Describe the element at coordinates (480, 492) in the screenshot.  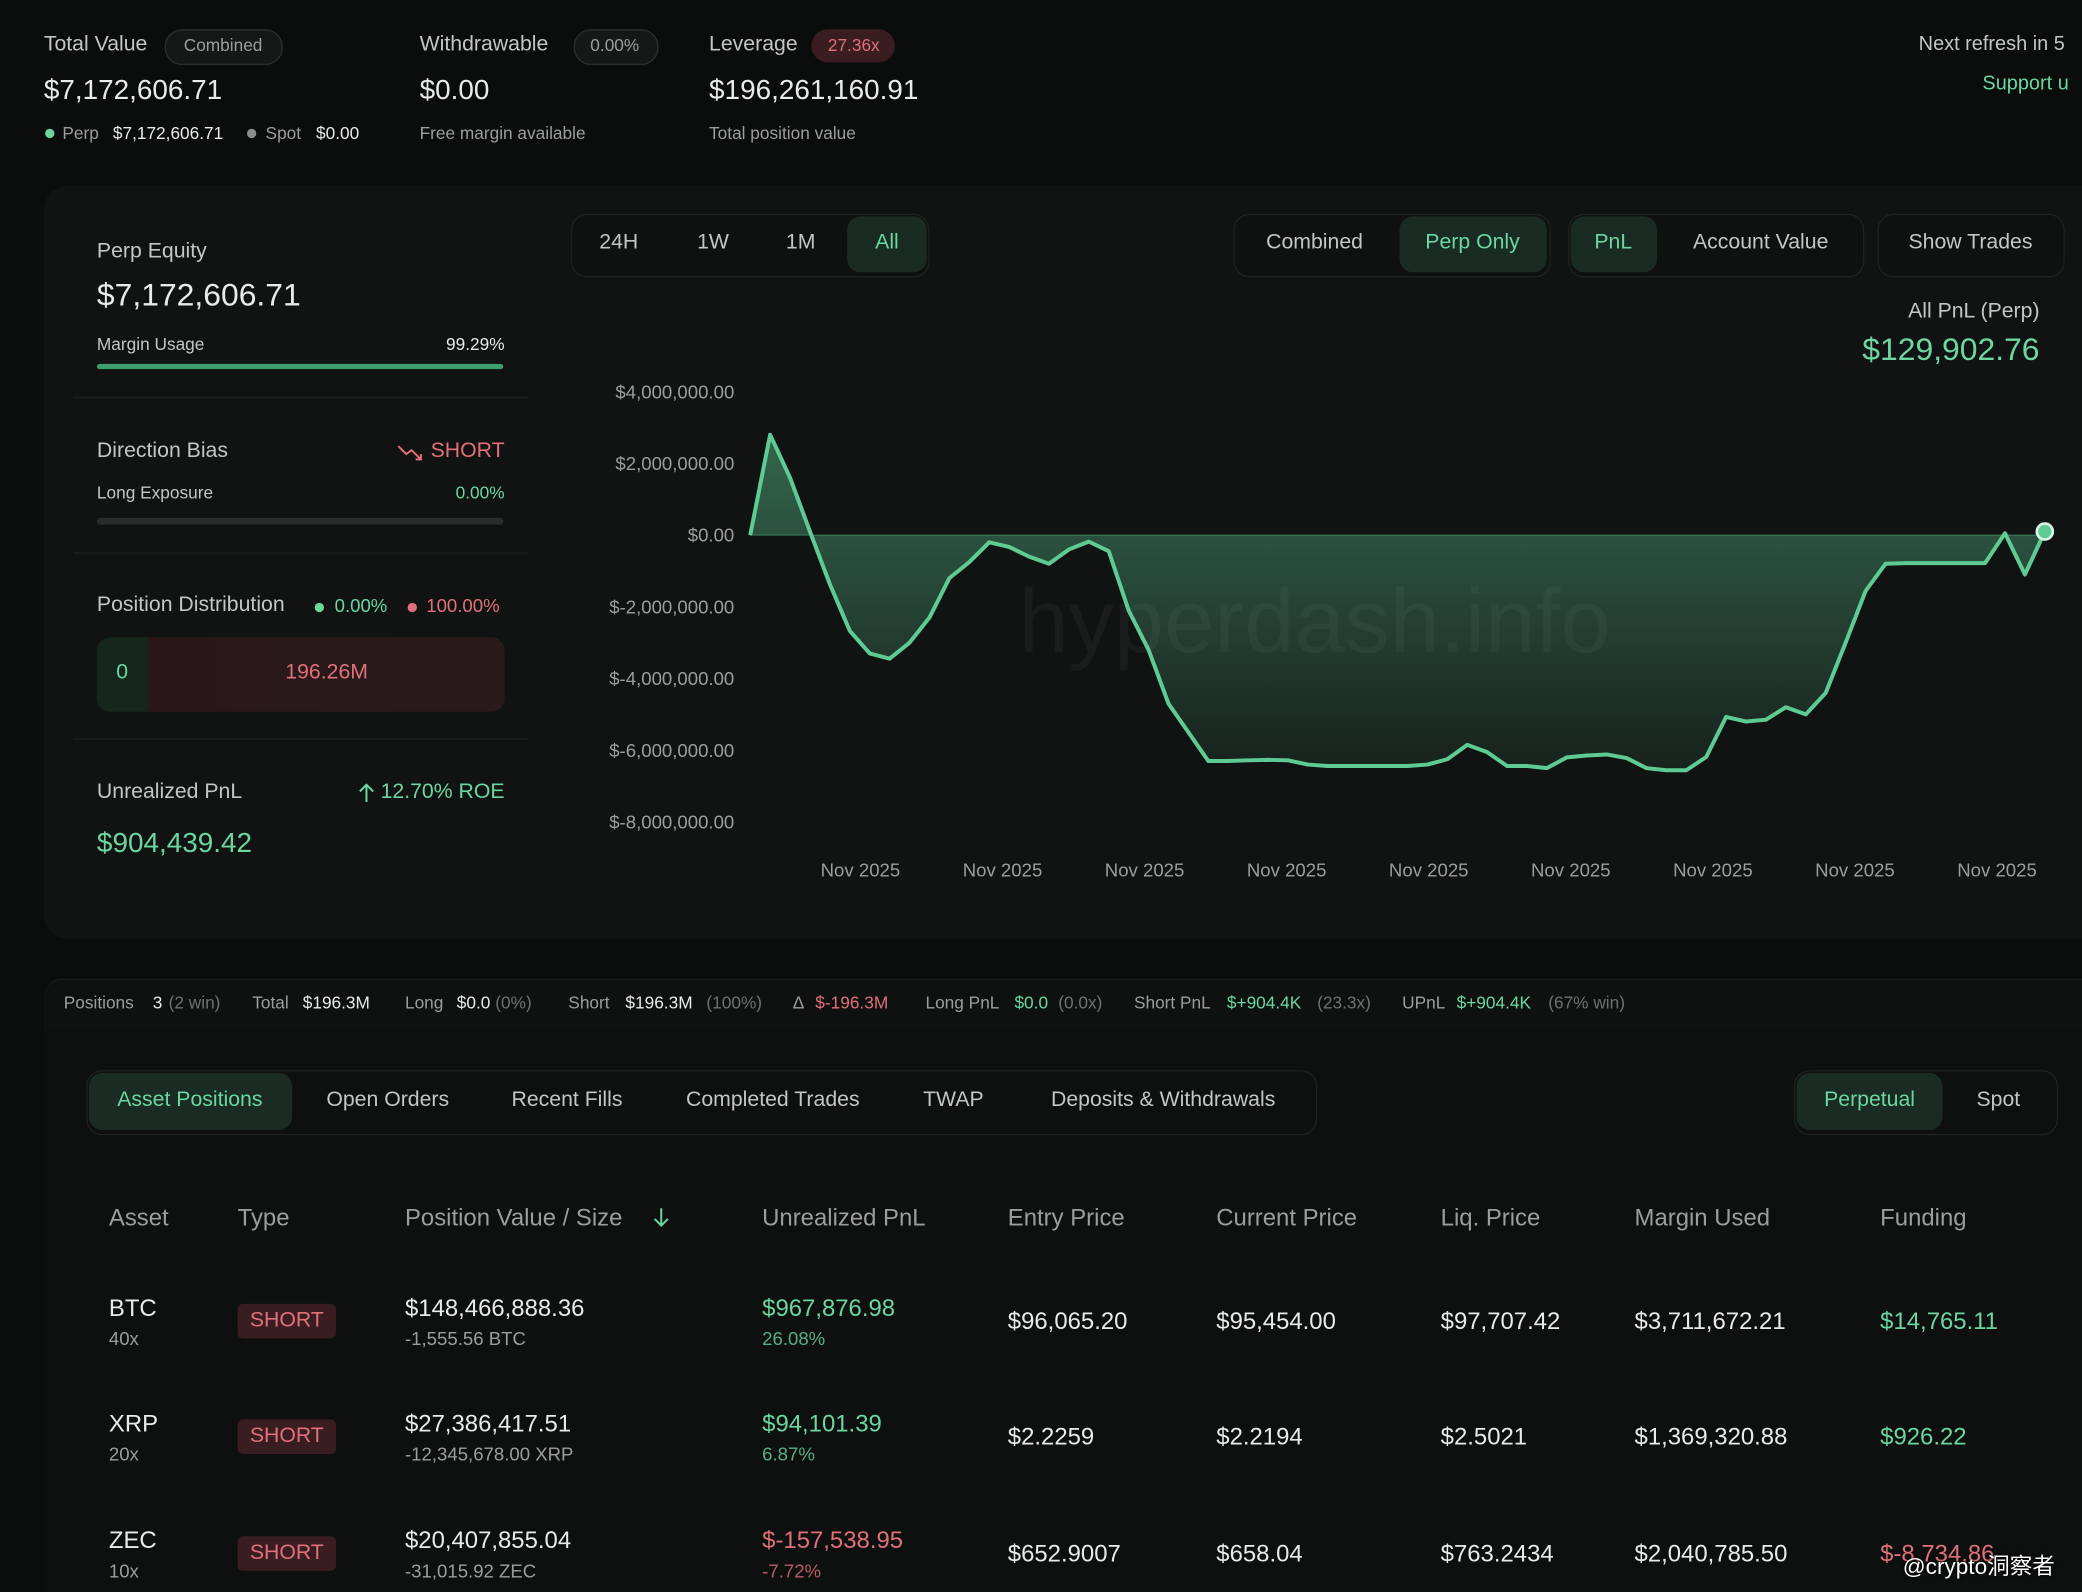
I see `value: 0.00%` at that location.